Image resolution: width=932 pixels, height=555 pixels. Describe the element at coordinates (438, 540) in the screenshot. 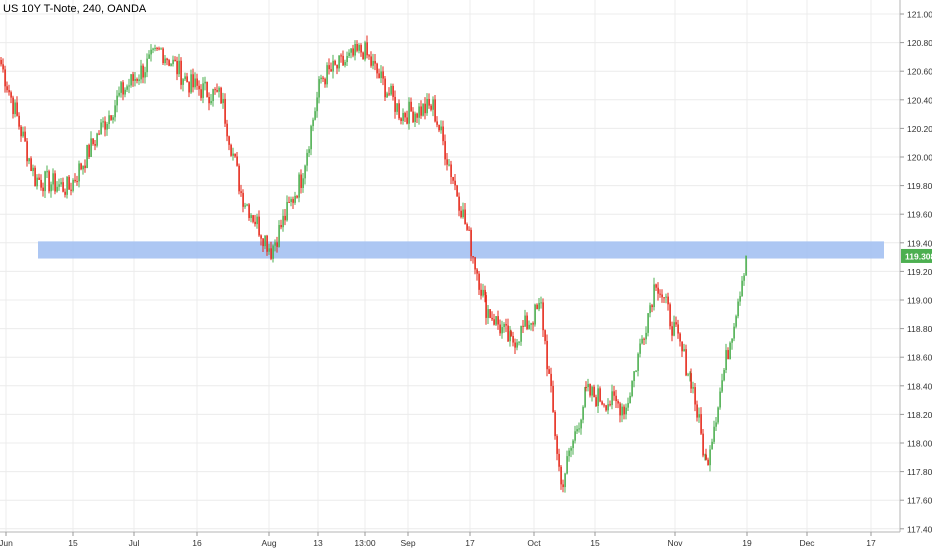

I see `time-axis: Jun 15 Jul 16 Aug 13 13:00 Sep 17 Oct 15 Nov 19 Dec 17` at that location.